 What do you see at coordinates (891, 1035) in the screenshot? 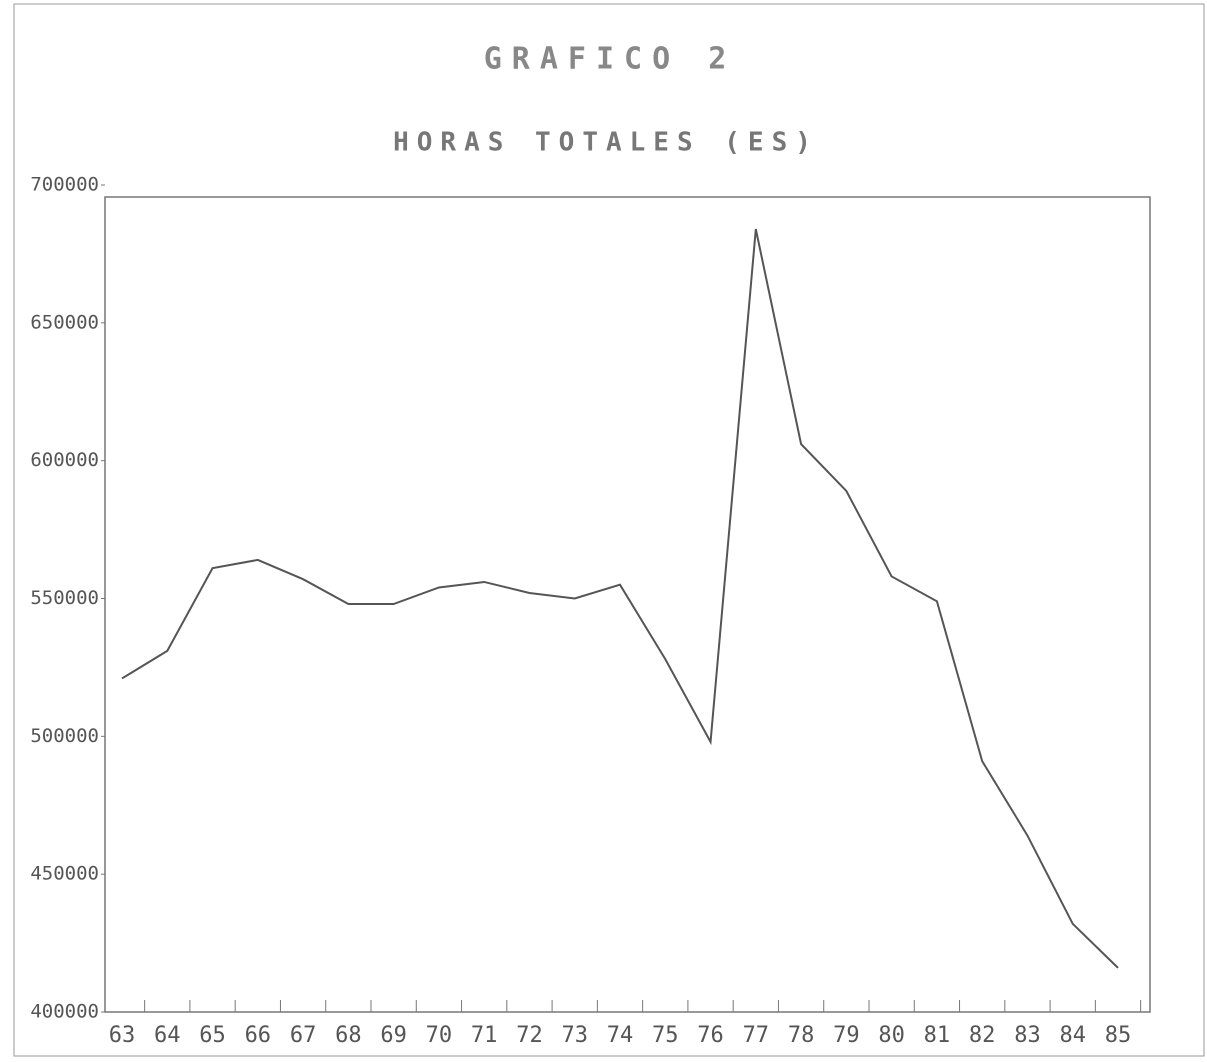
I see `x-tick-label: 80` at bounding box center [891, 1035].